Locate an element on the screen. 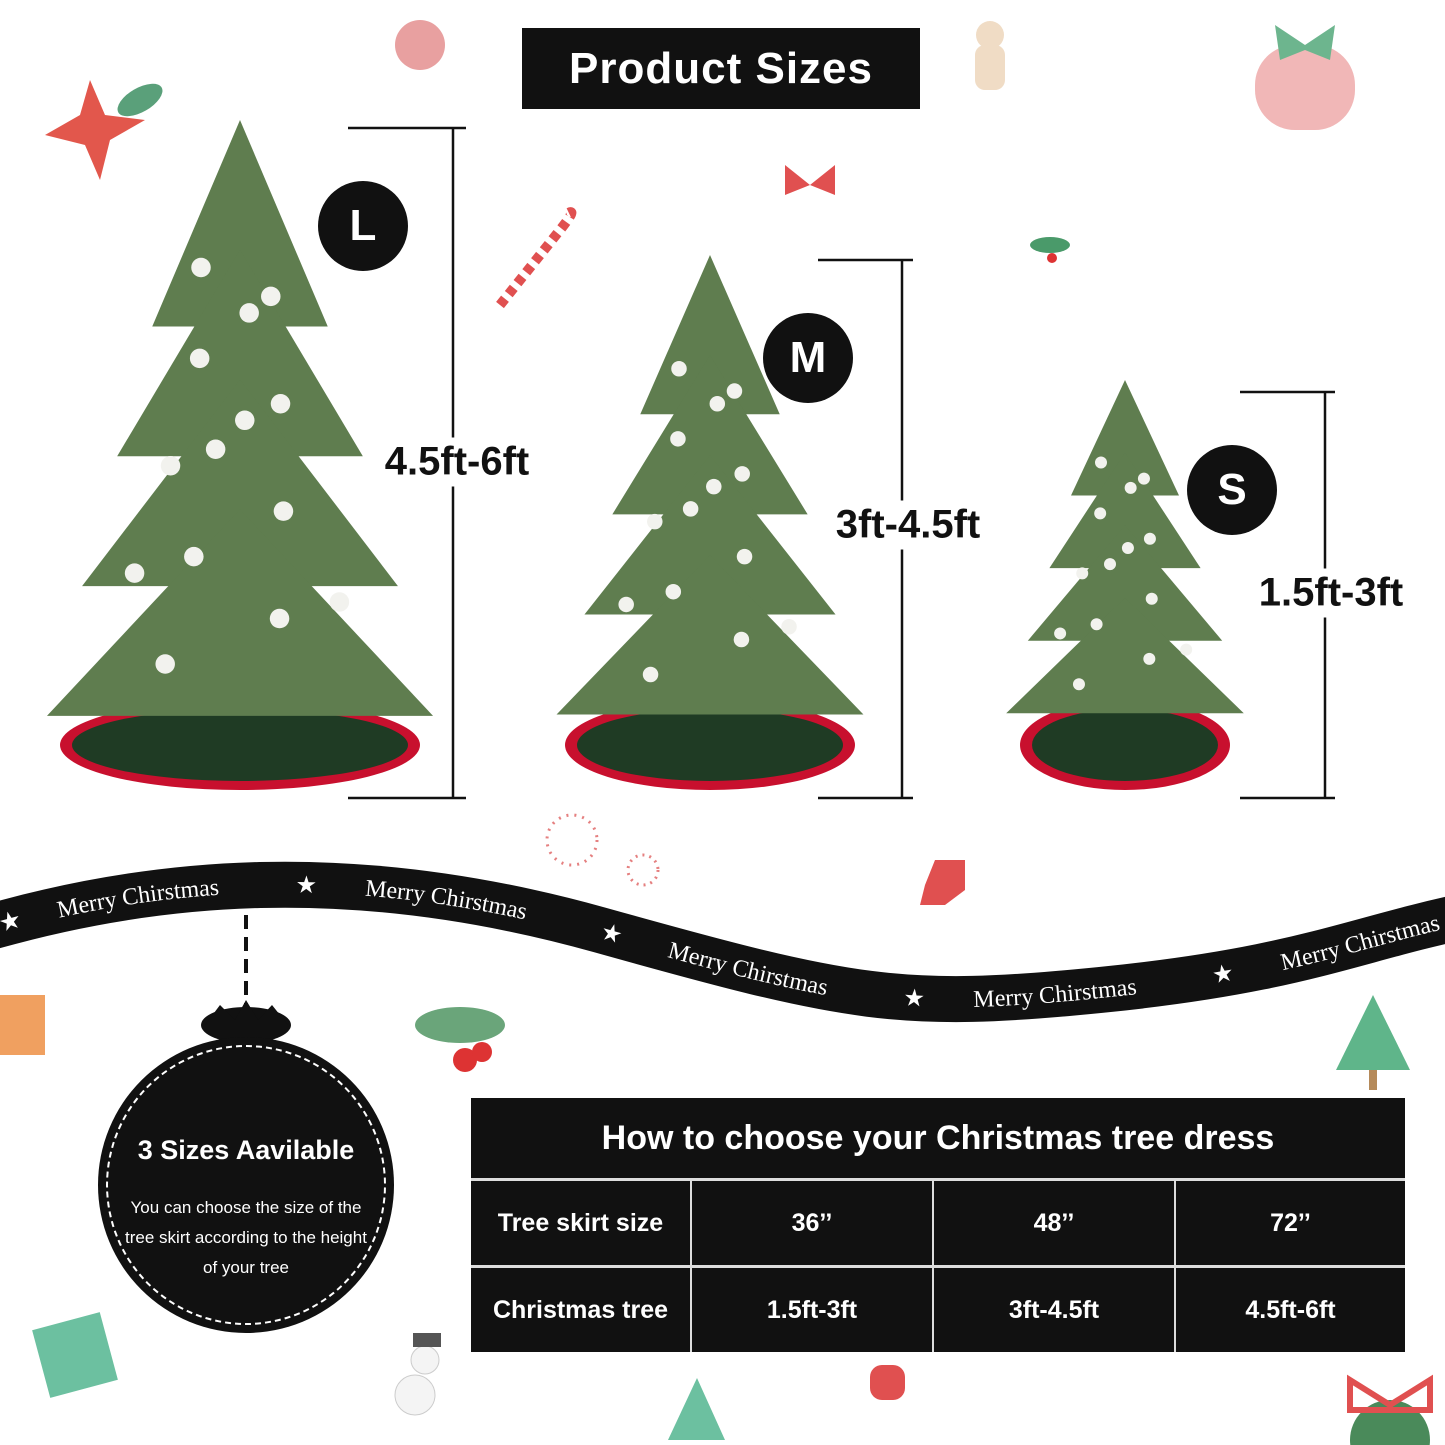 This screenshot has width=1445, height=1445. table-cell: 36’’ is located at coordinates (811, 1223).